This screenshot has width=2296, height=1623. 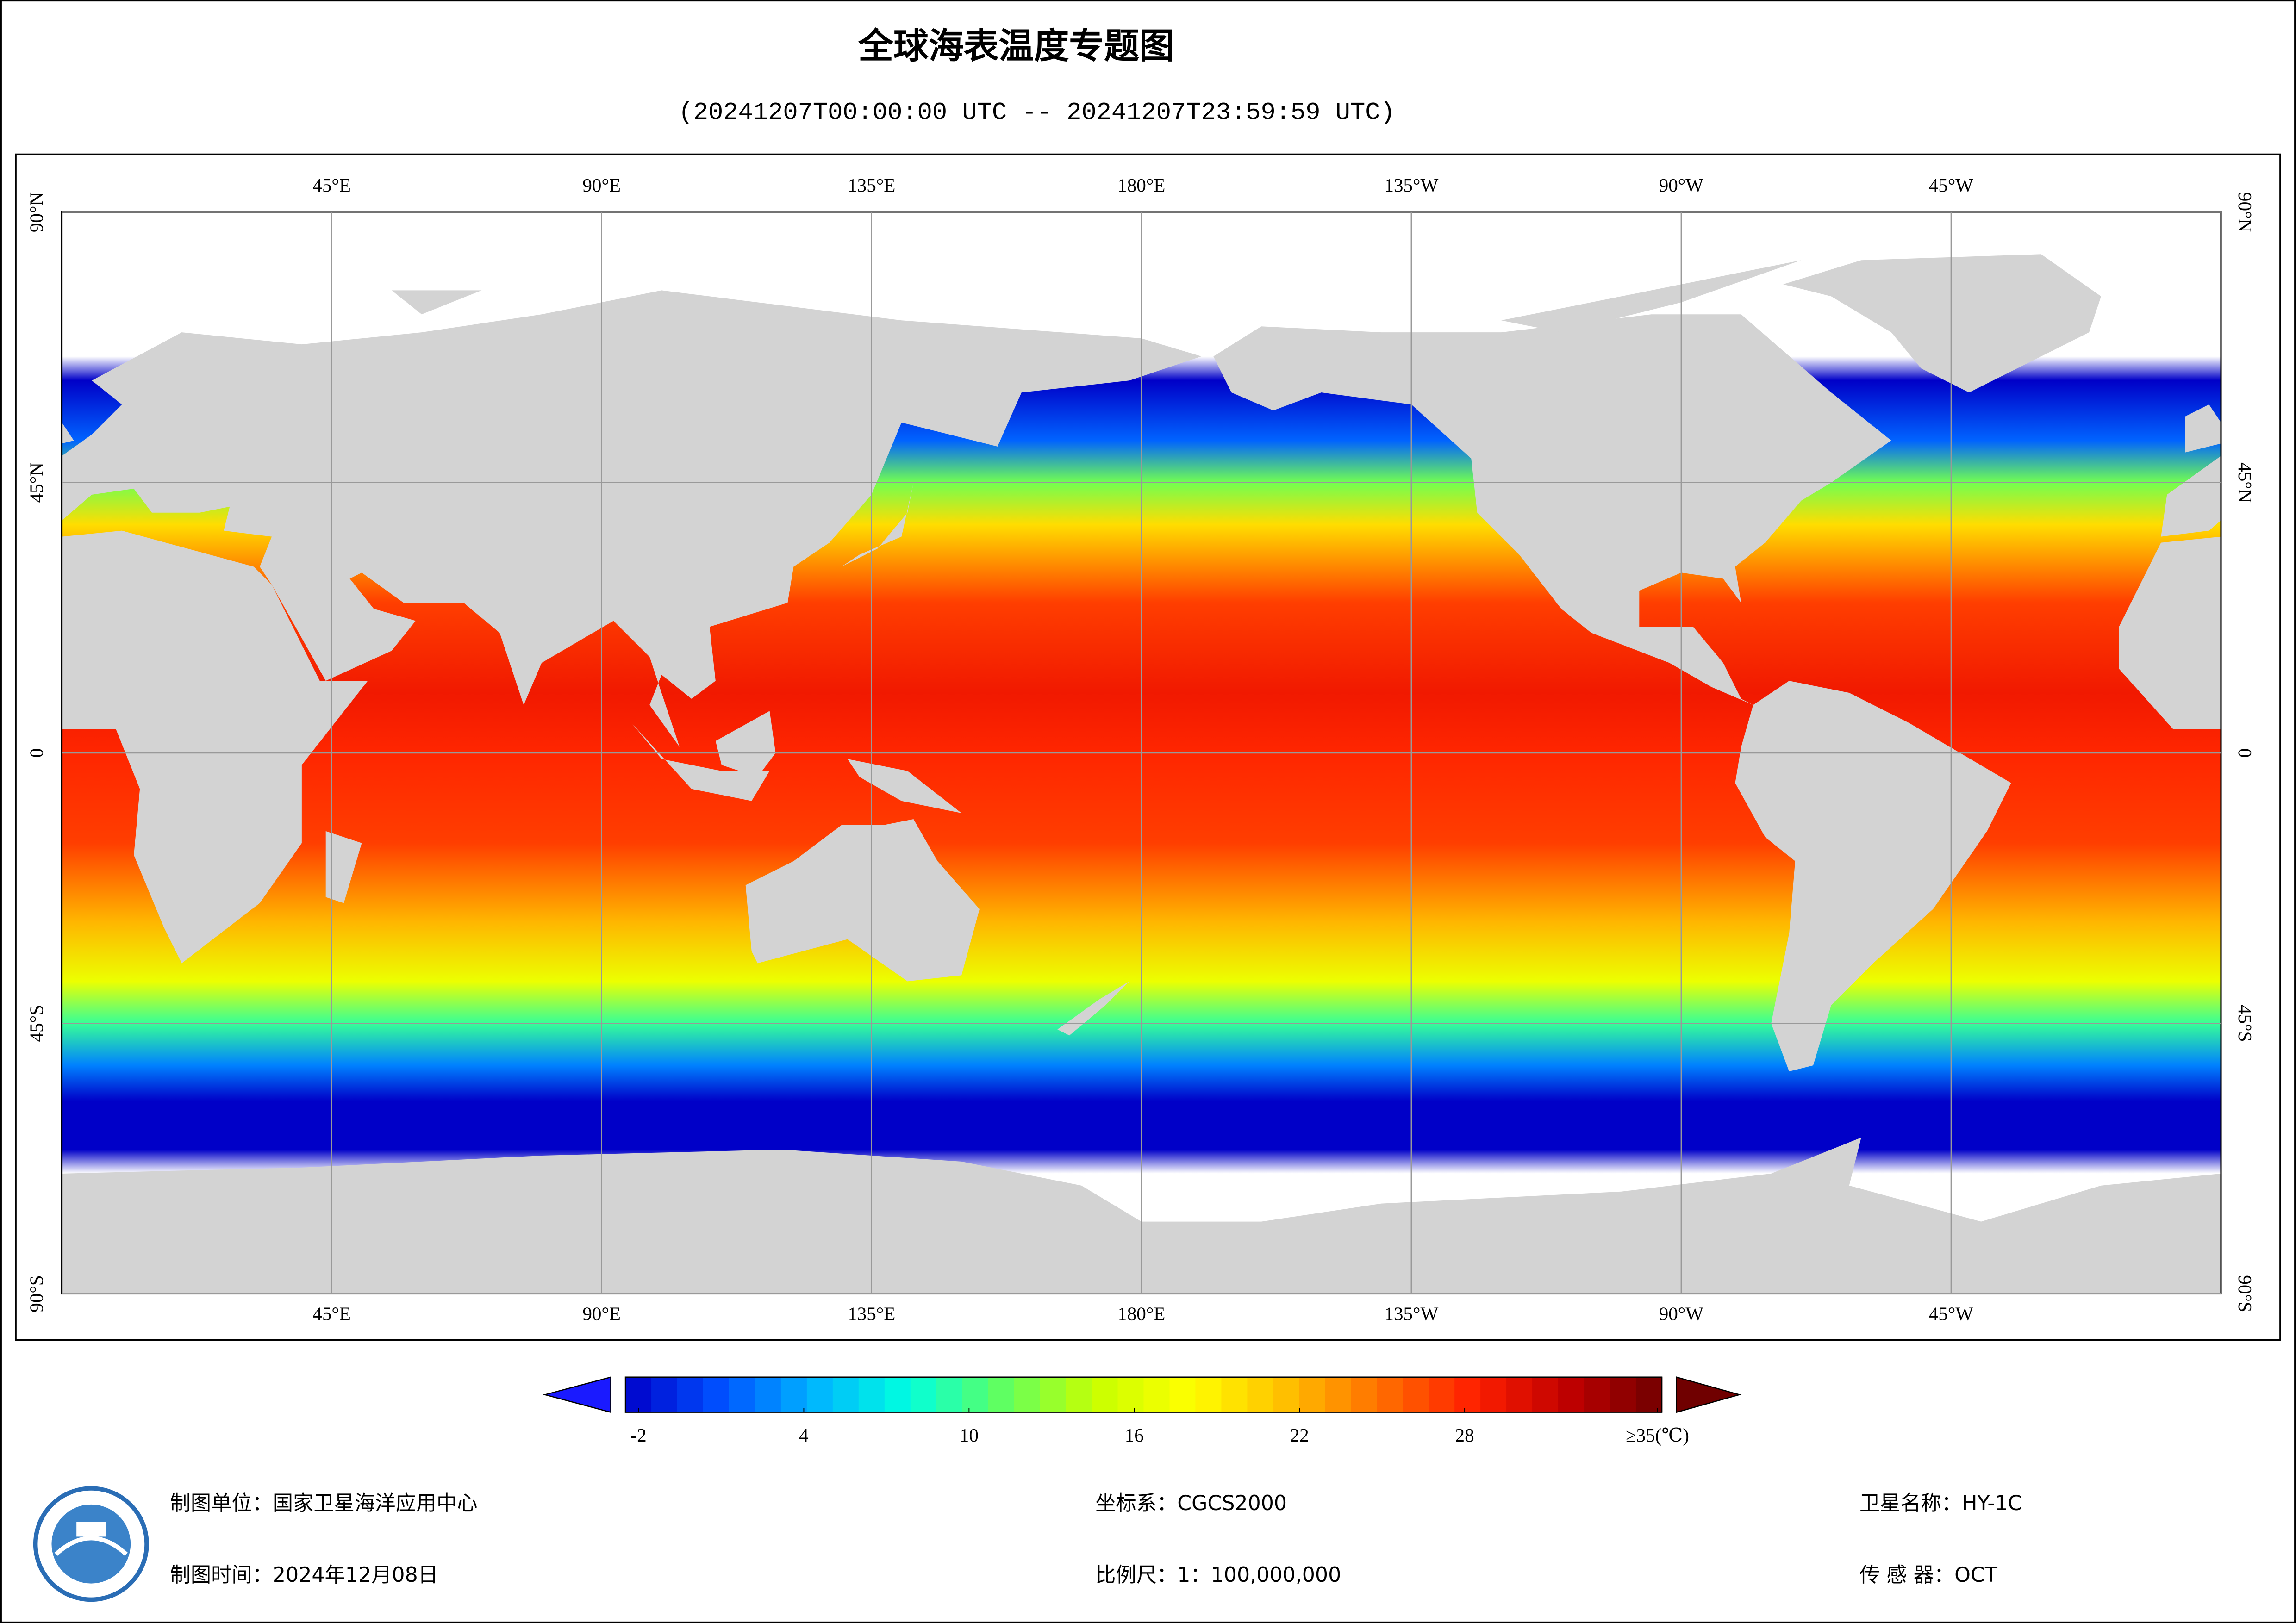 I want to click on colorbar-over, so click(x=1709, y=1394).